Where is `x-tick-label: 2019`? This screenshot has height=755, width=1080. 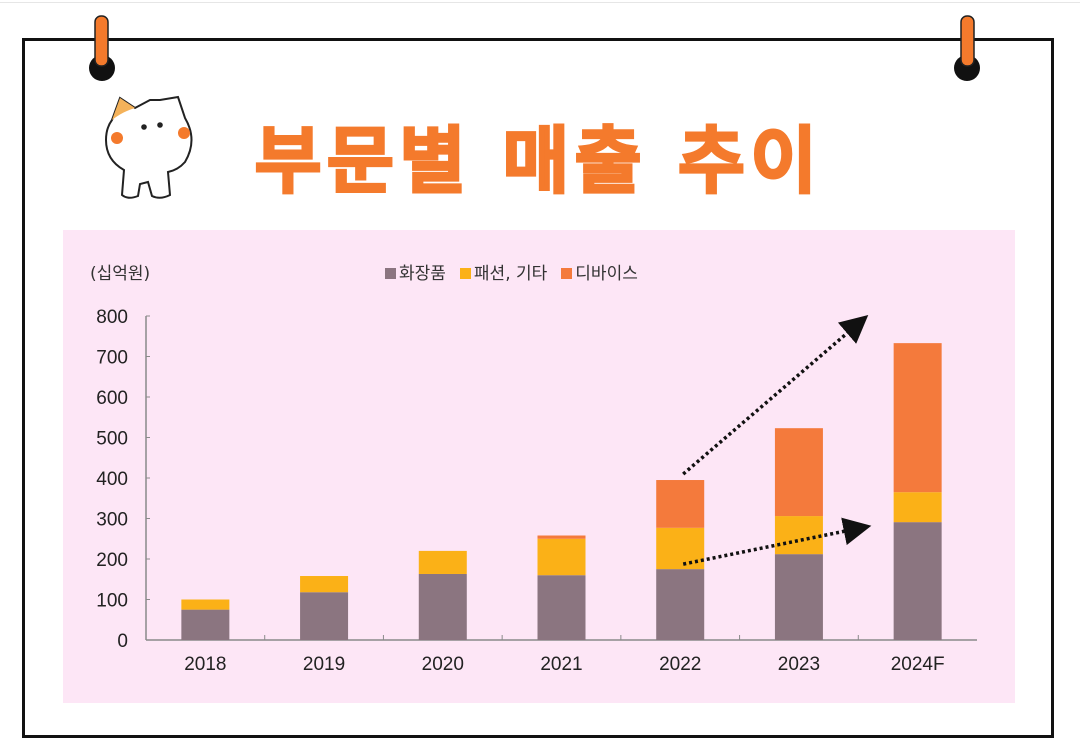 x-tick-label: 2019 is located at coordinates (324, 664).